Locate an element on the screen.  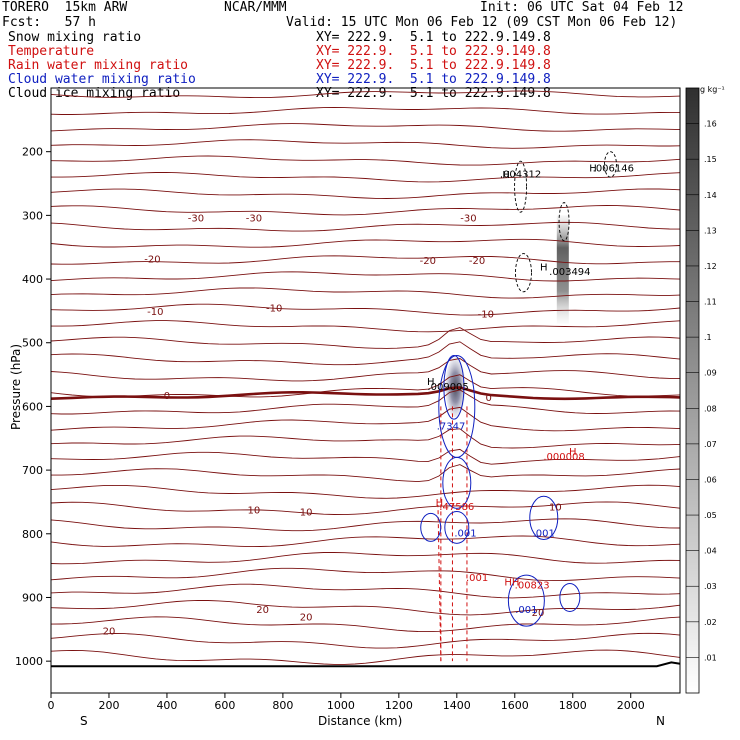
x-tick-label: 600 is located at coordinates (224, 705).